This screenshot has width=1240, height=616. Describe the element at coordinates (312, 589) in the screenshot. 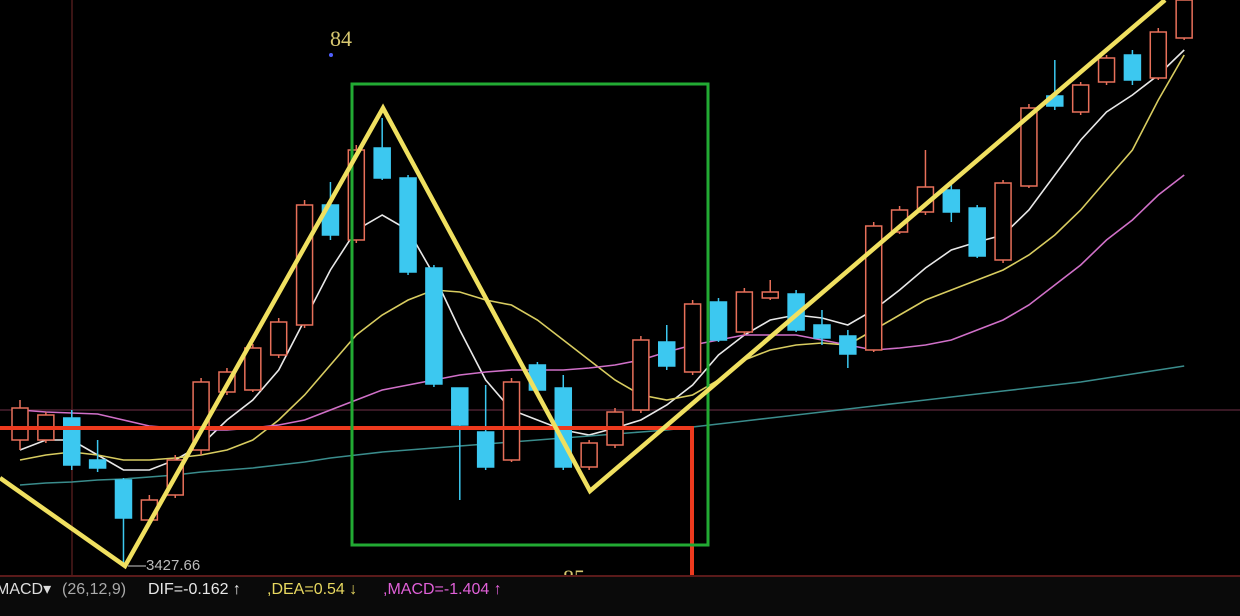

I see `indicator-dea: ,DEA=0.54 ↓` at that location.